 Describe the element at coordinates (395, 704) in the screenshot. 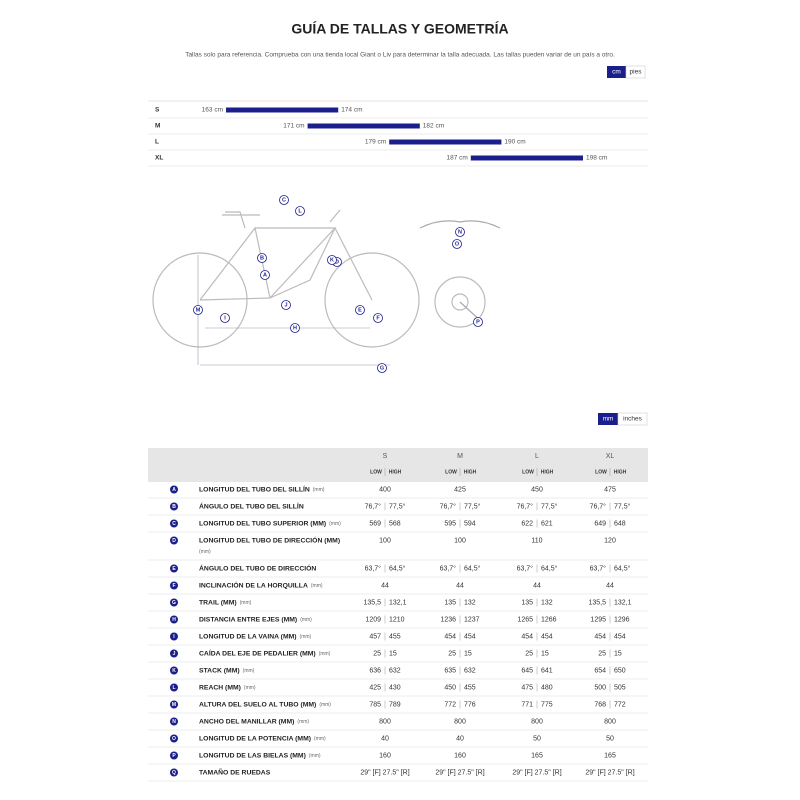

I see `cell-high: 789` at that location.